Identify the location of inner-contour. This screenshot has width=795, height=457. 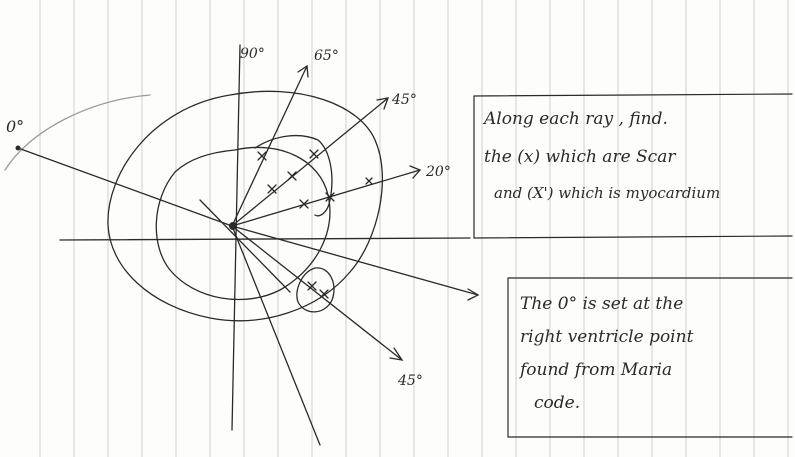
(243, 223).